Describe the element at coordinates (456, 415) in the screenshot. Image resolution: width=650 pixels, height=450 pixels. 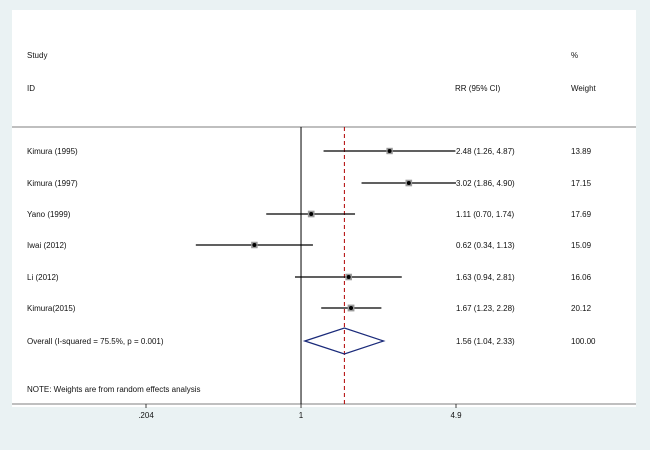
I see `x-tick-label: 4.9` at that location.